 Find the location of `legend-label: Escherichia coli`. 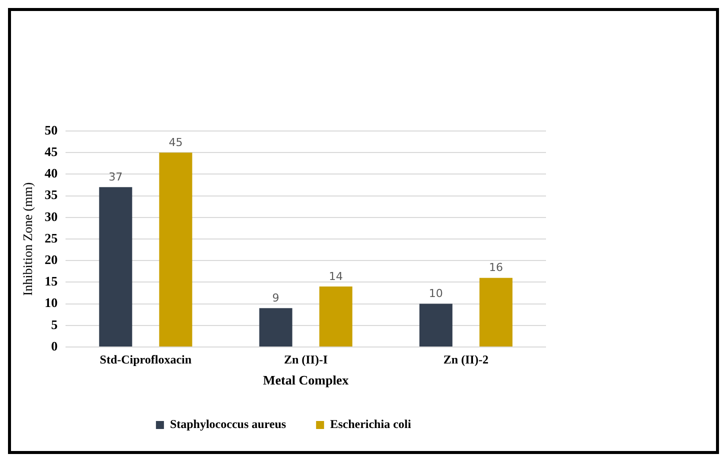

legend-label: Escherichia coli is located at coordinates (371, 424).